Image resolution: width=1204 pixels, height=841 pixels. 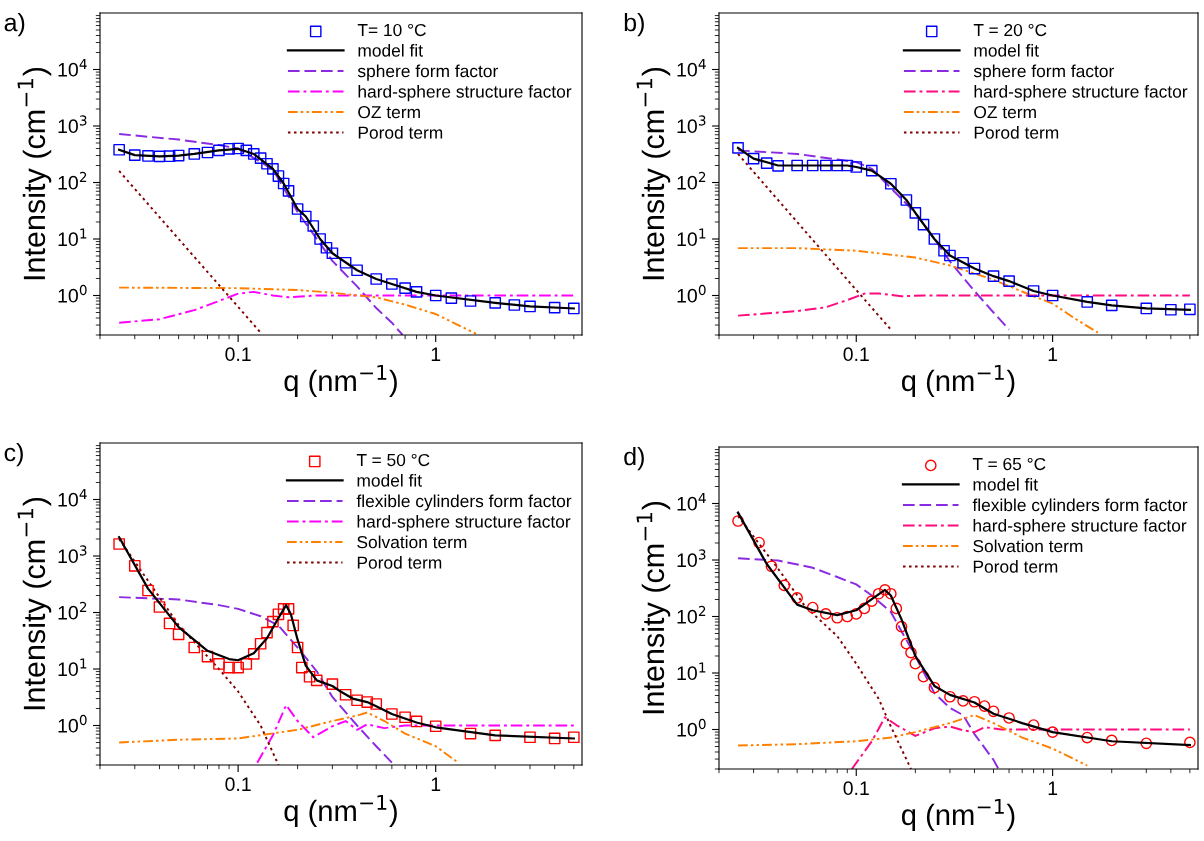 What do you see at coordinates (1010, 30) in the screenshot?
I see `legend-label: T = 20 °C` at bounding box center [1010, 30].